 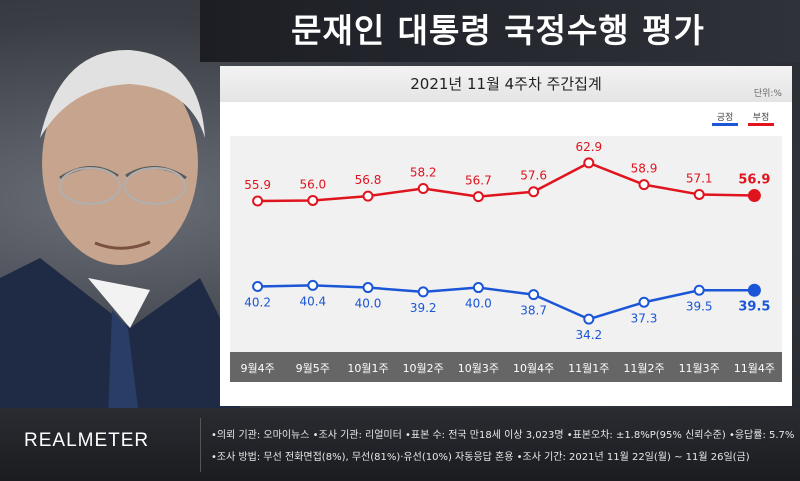 I want to click on positive-value-label: 34.2, so click(x=588, y=335).